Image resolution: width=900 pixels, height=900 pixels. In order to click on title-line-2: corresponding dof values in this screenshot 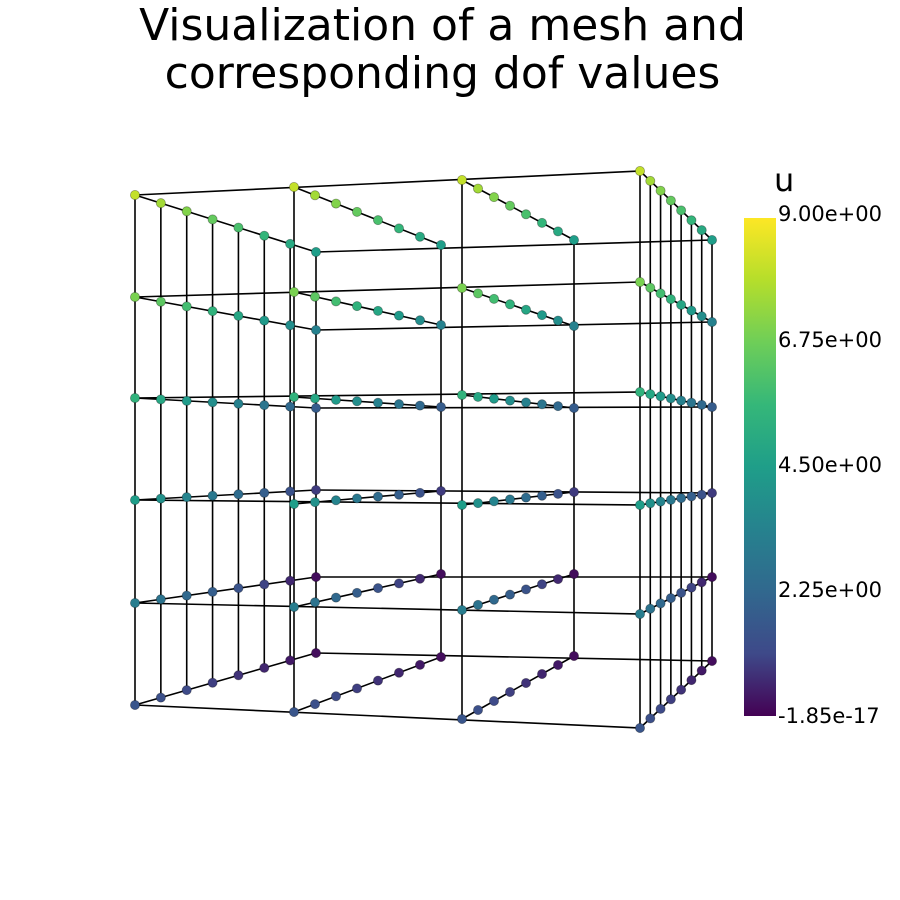, I will do `click(442, 73)`.